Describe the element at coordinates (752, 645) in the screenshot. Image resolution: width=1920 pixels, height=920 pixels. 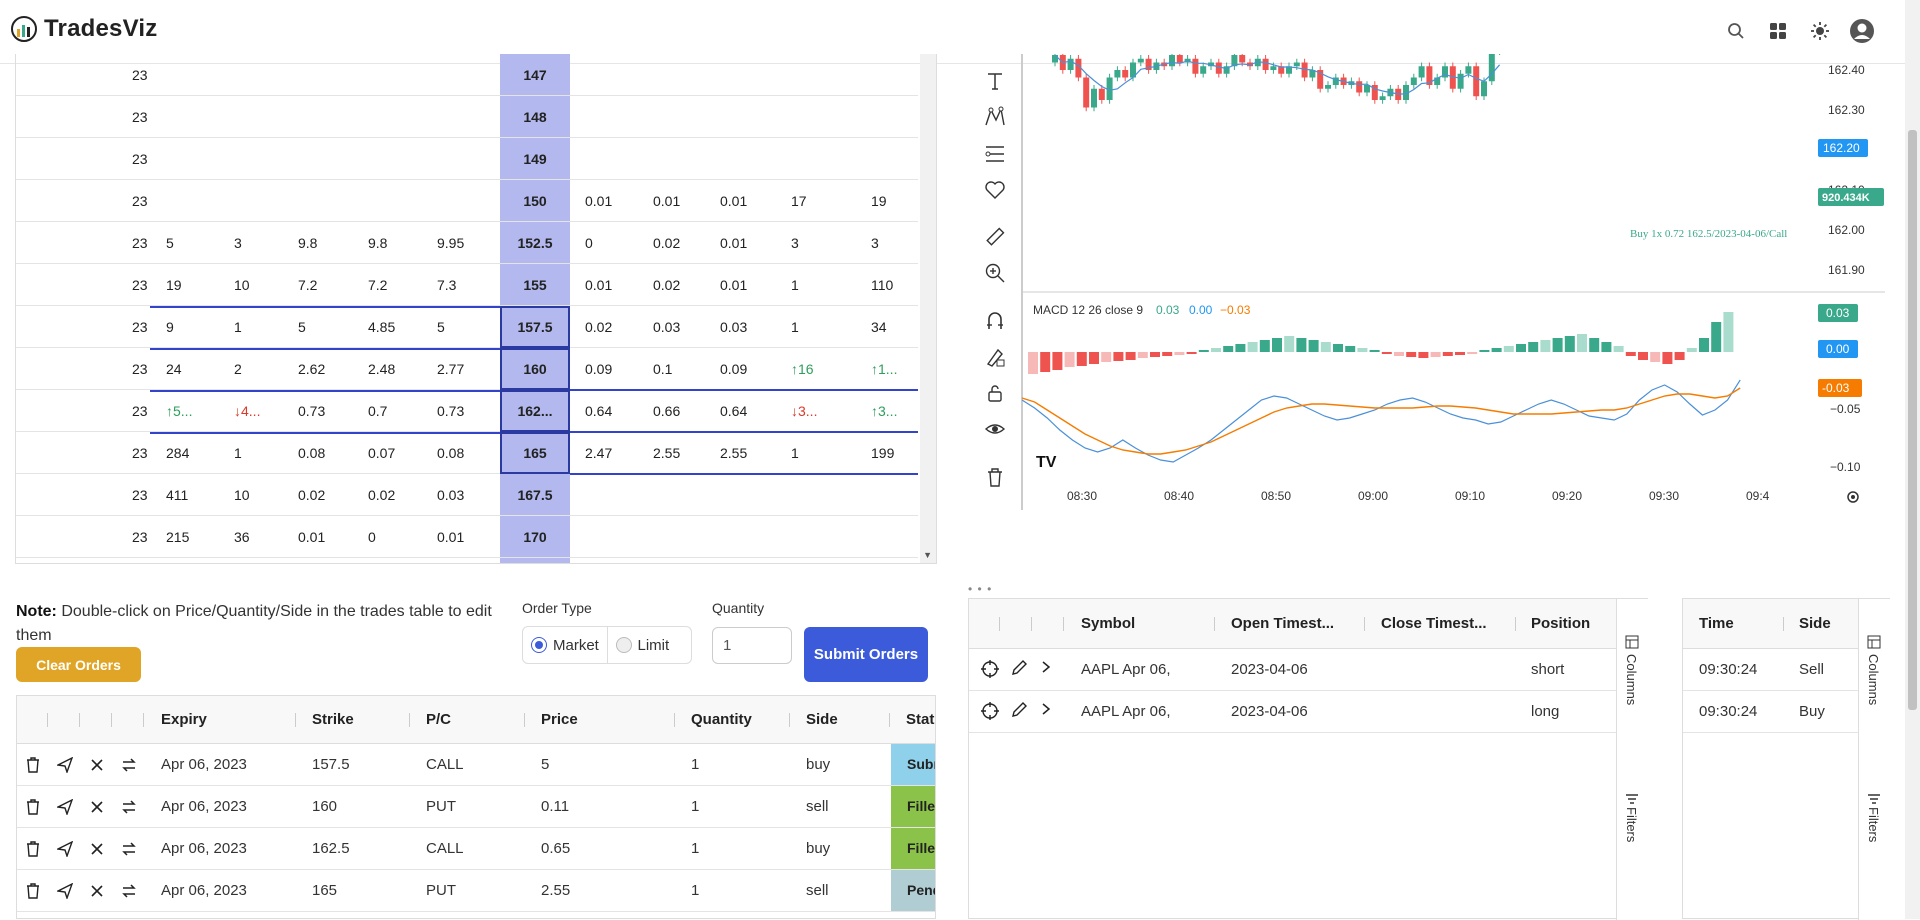
I see `quantity-input` at that location.